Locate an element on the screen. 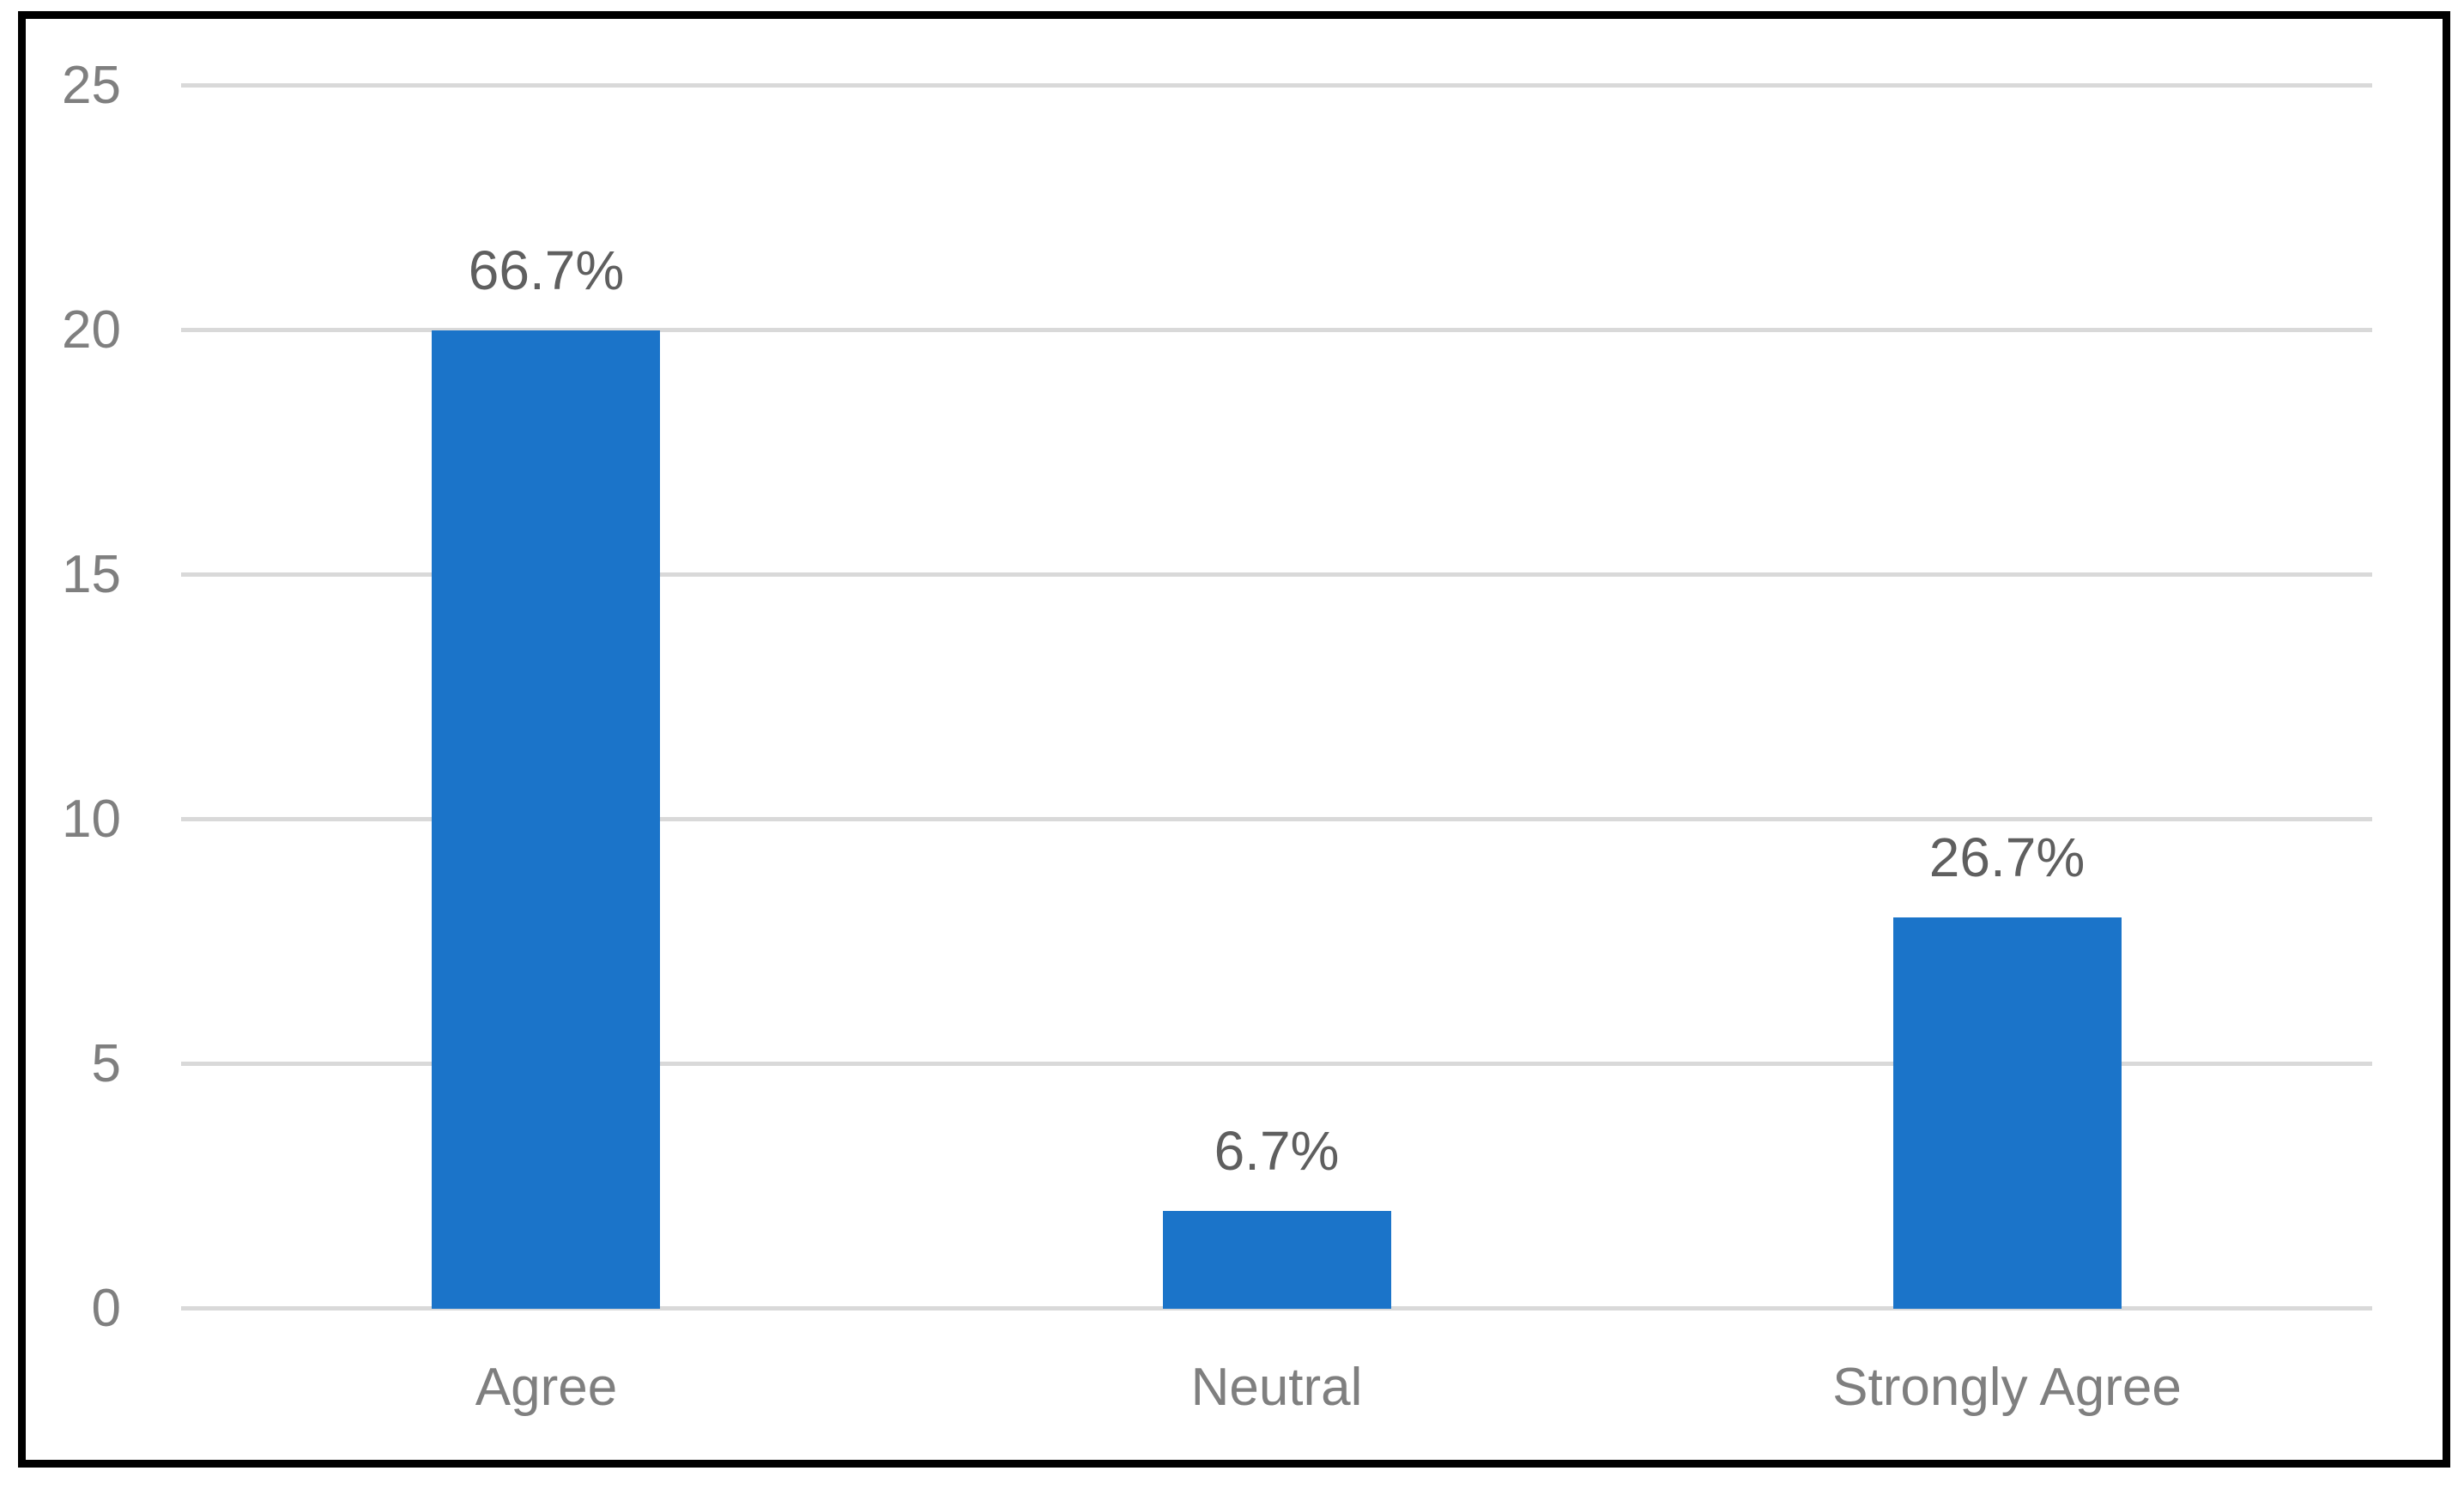 The image size is (2464, 1489). bar-agree is located at coordinates (546, 819).